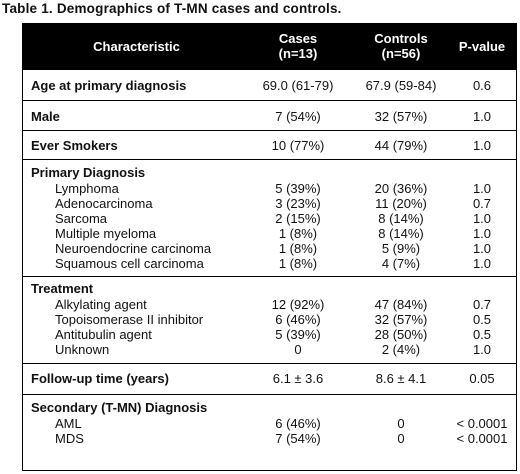  What do you see at coordinates (482, 85) in the screenshot?
I see `p-value: 0.6` at bounding box center [482, 85].